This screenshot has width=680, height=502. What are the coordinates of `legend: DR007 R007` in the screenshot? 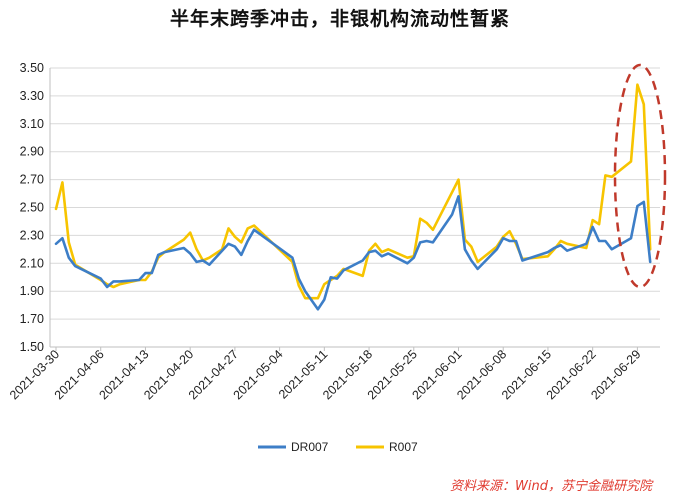 It's located at (338, 447).